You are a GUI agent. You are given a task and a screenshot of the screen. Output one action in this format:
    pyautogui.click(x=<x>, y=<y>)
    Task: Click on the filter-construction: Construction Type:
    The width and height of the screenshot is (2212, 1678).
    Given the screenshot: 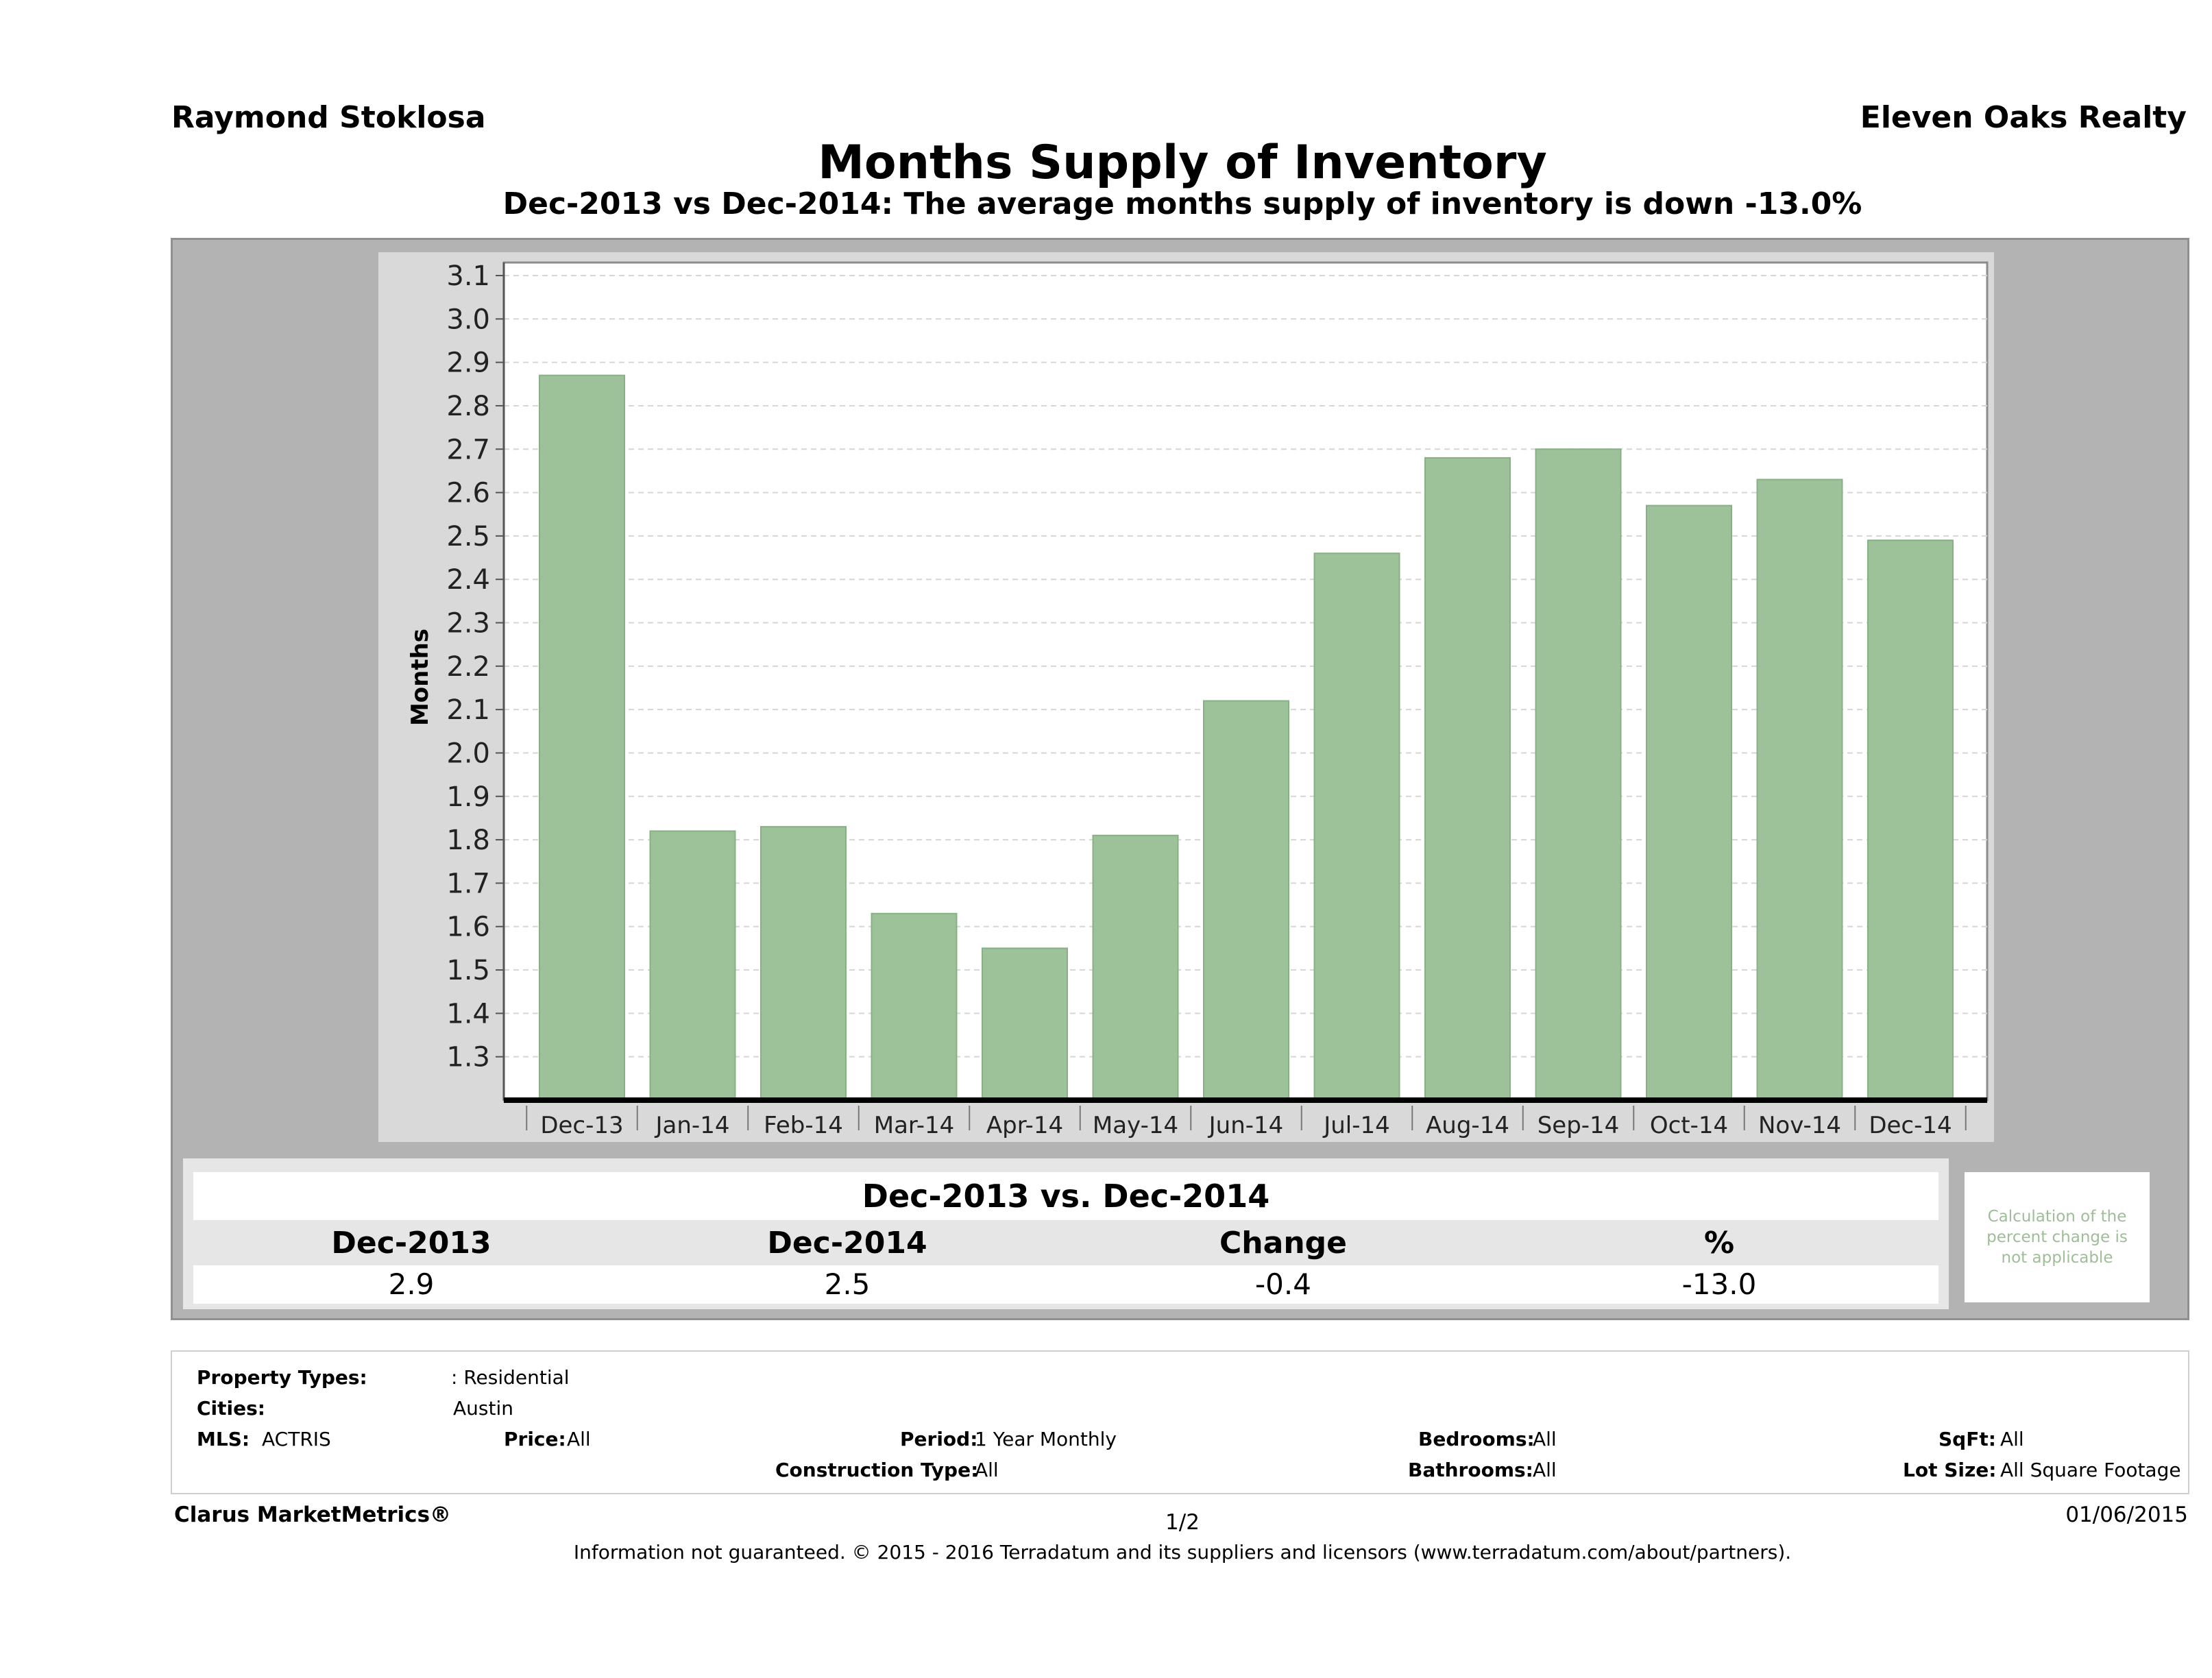 What is the action you would take?
    pyautogui.click(x=877, y=1470)
    